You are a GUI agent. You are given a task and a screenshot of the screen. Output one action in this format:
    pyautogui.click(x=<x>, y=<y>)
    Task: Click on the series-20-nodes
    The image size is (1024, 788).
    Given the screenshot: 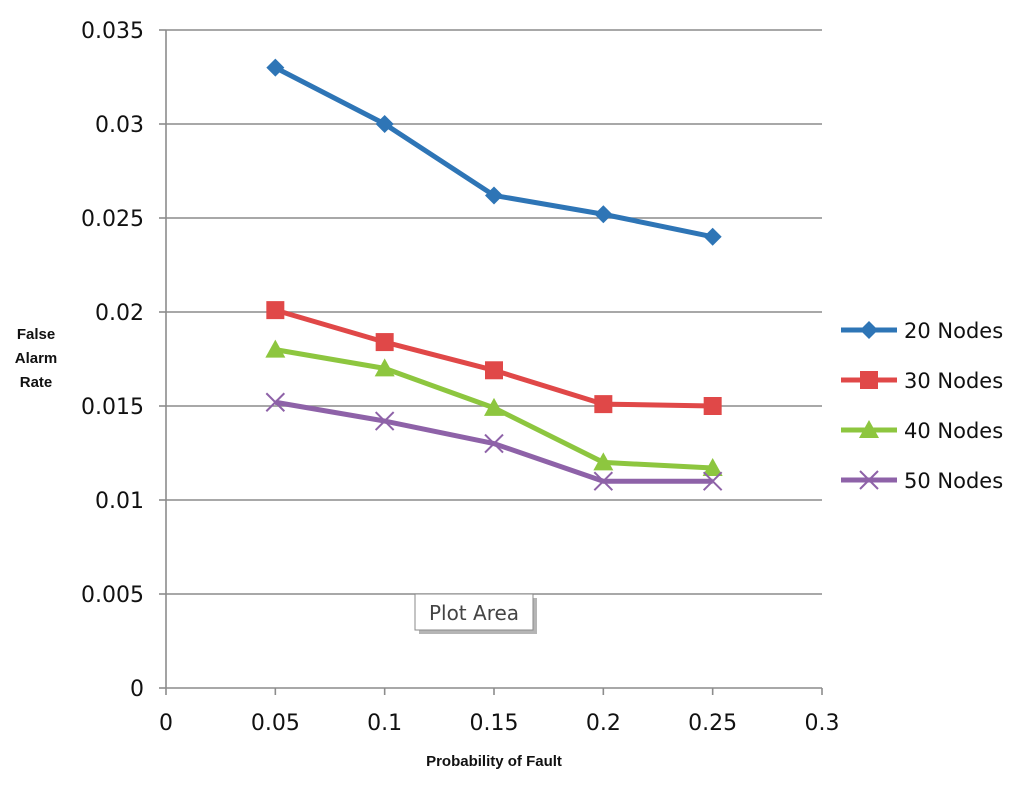 What is the action you would take?
    pyautogui.click(x=494, y=152)
    